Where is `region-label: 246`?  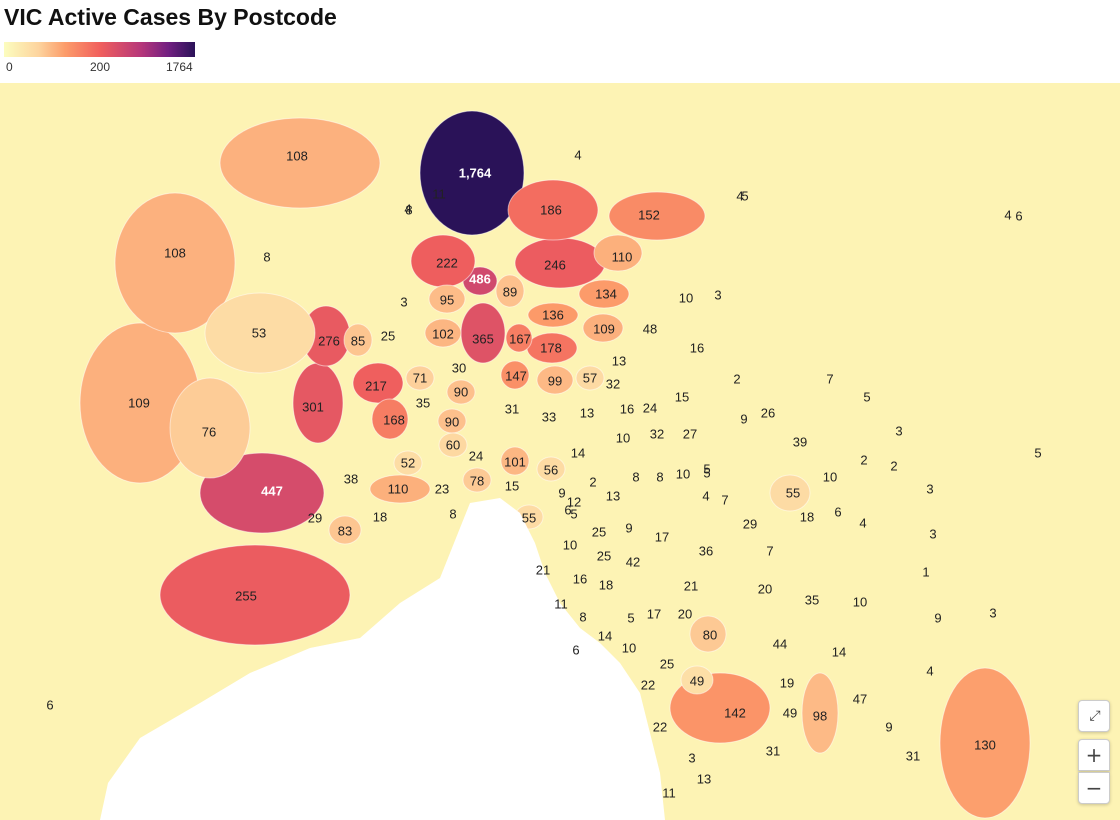 region-label: 246 is located at coordinates (555, 264).